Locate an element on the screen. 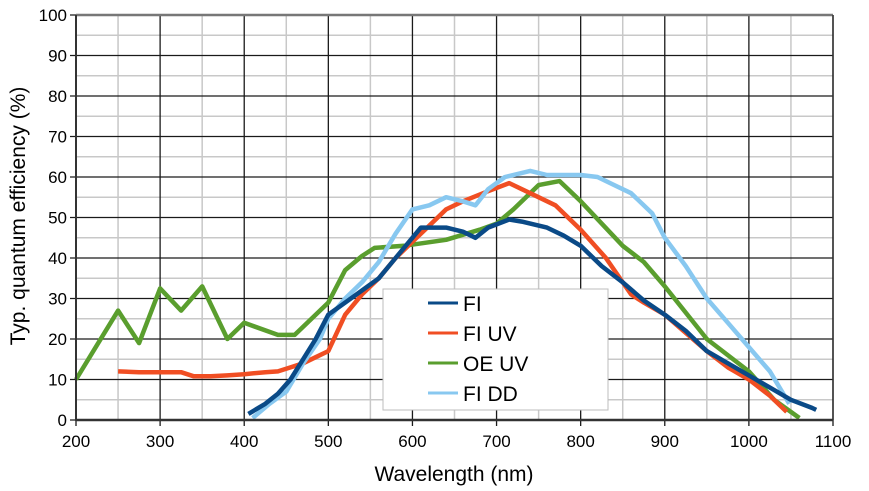 The height and width of the screenshot is (491, 869). x-tick-label: 900 is located at coordinates (665, 441).